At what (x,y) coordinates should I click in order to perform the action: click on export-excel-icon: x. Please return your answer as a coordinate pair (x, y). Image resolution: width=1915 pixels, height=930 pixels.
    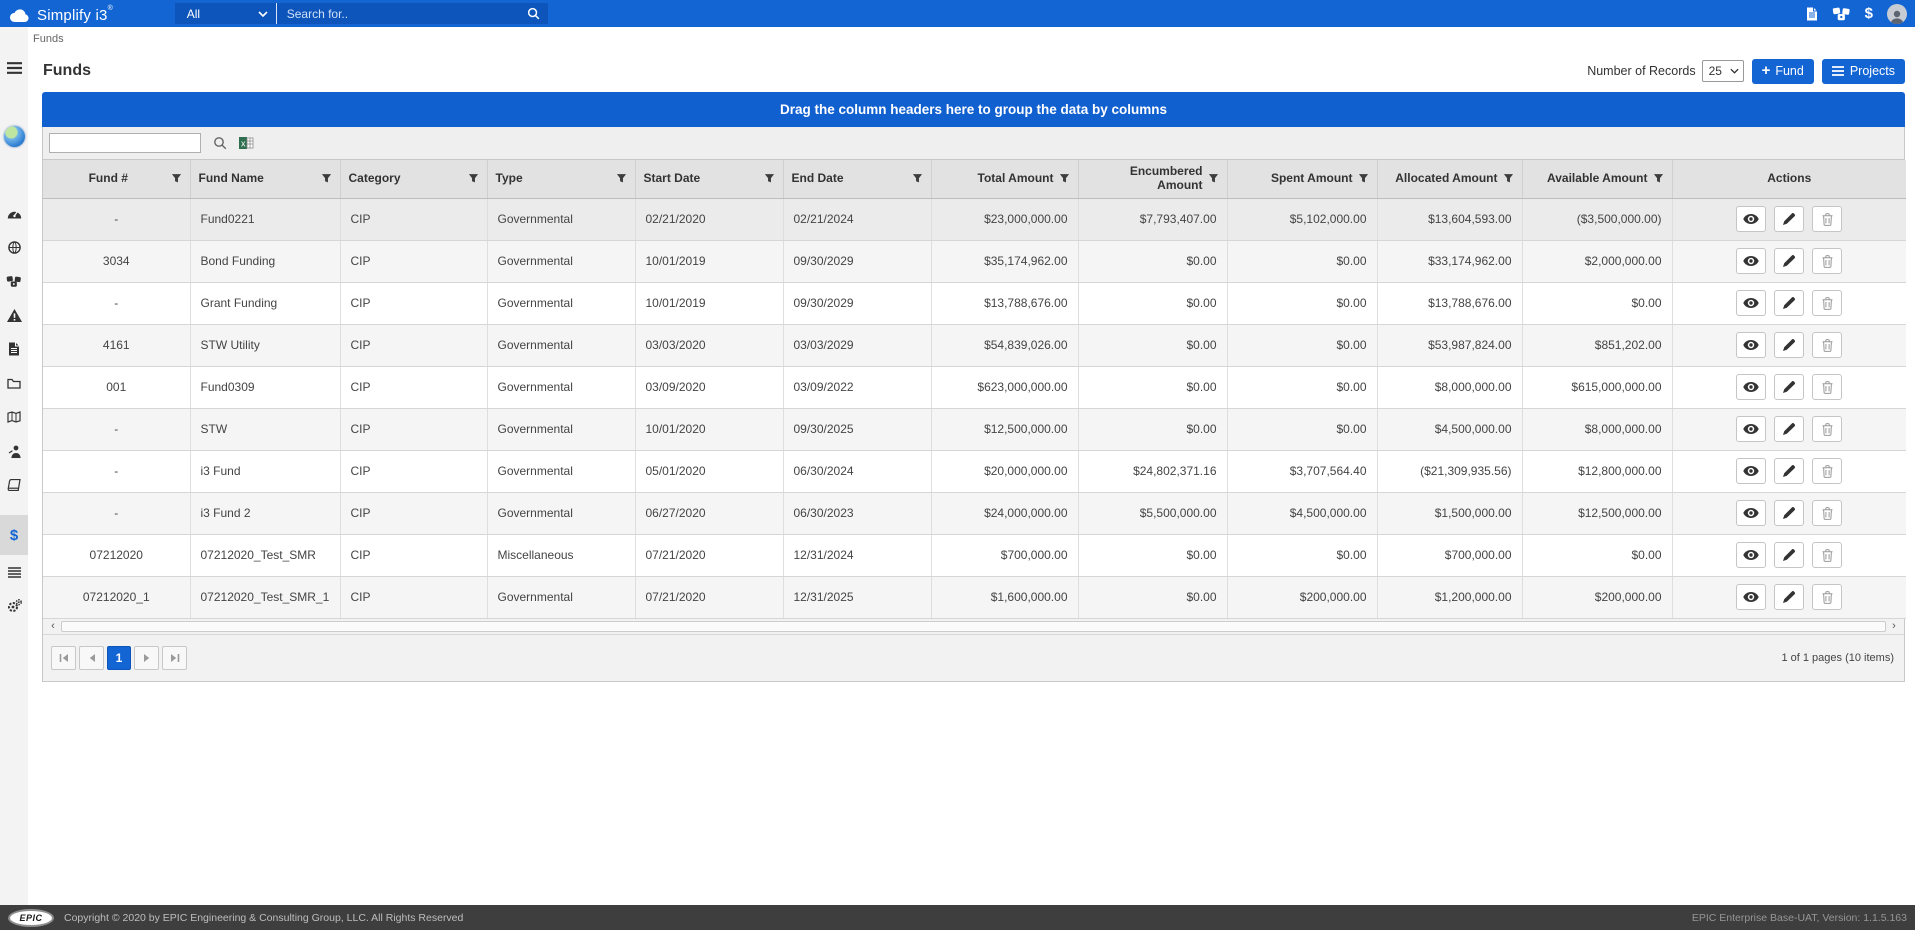
    Looking at the image, I should click on (246, 143).